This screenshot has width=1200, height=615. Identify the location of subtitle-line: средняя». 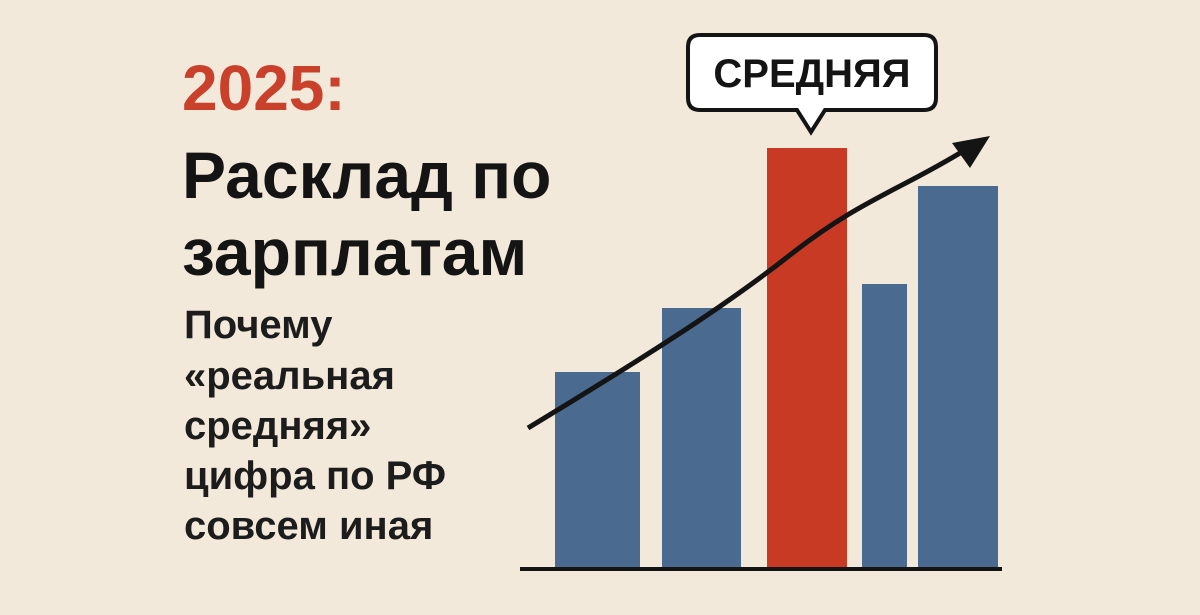
(277, 426).